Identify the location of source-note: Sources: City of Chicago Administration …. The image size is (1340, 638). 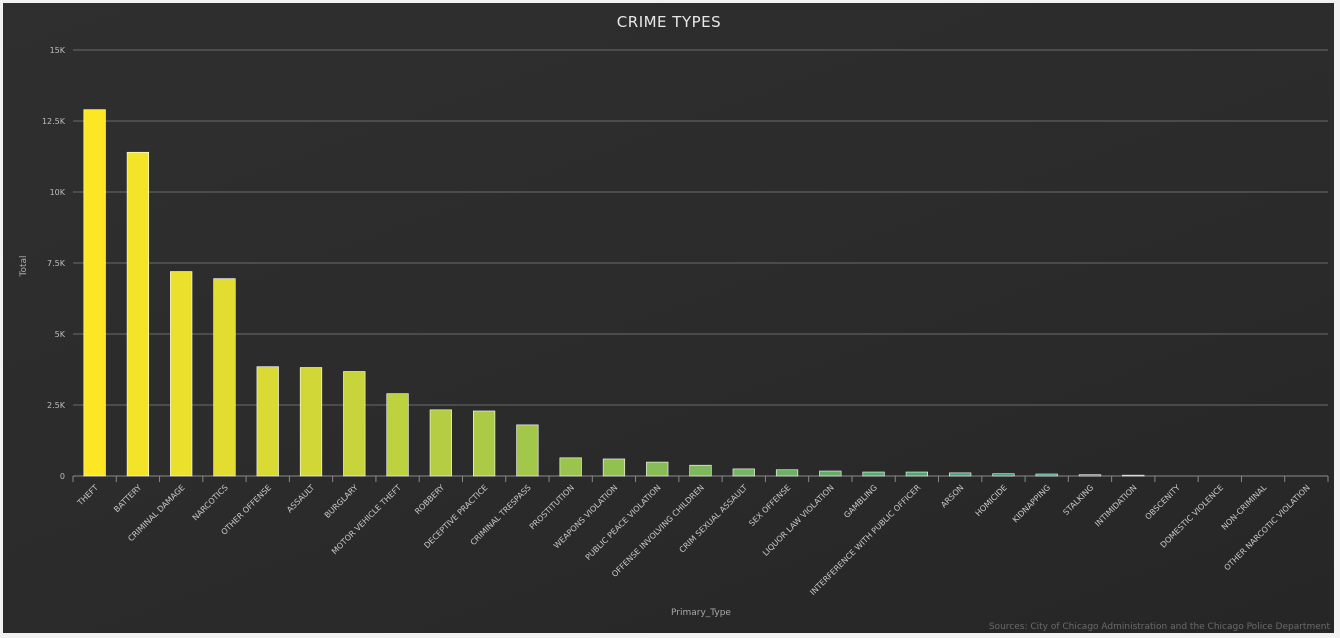
(1160, 627).